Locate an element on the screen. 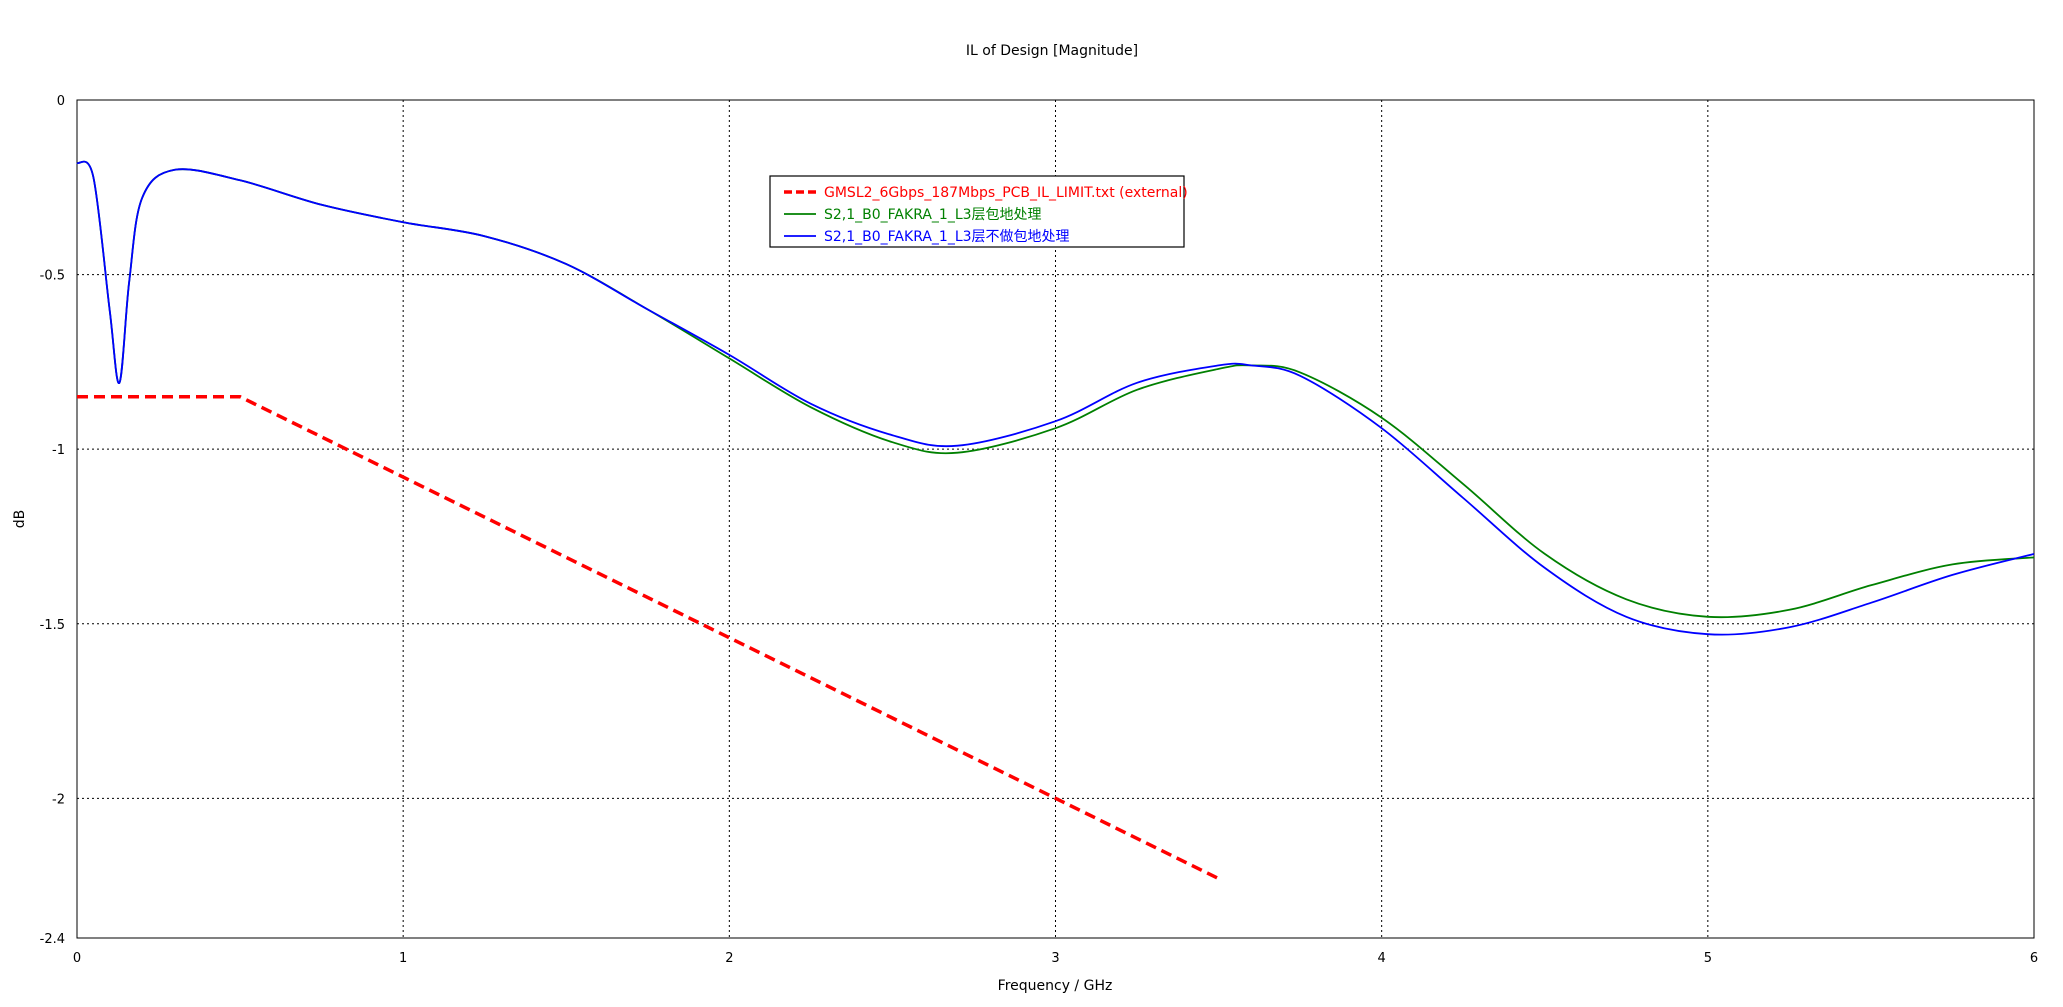  legend-label: S2,1_B0_FAKRA_1_L3层包地处理 is located at coordinates (933, 215).